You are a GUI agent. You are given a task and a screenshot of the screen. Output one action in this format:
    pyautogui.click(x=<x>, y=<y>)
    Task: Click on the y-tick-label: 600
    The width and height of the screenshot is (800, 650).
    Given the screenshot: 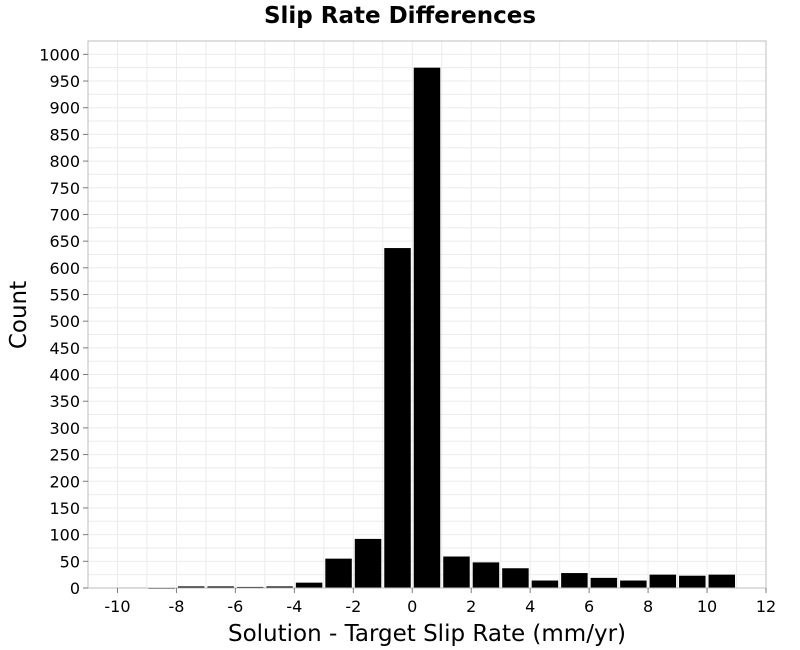 What is the action you would take?
    pyautogui.click(x=64, y=268)
    